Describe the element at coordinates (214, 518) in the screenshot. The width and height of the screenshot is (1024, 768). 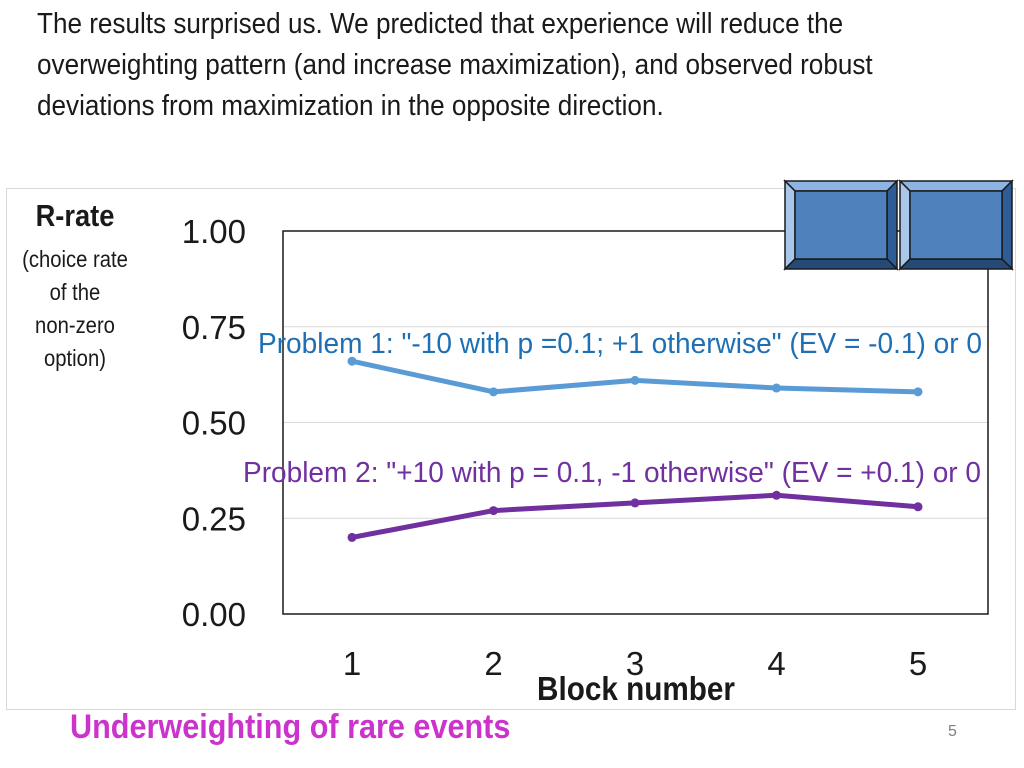
I see `y-tick-label: 0.25` at that location.